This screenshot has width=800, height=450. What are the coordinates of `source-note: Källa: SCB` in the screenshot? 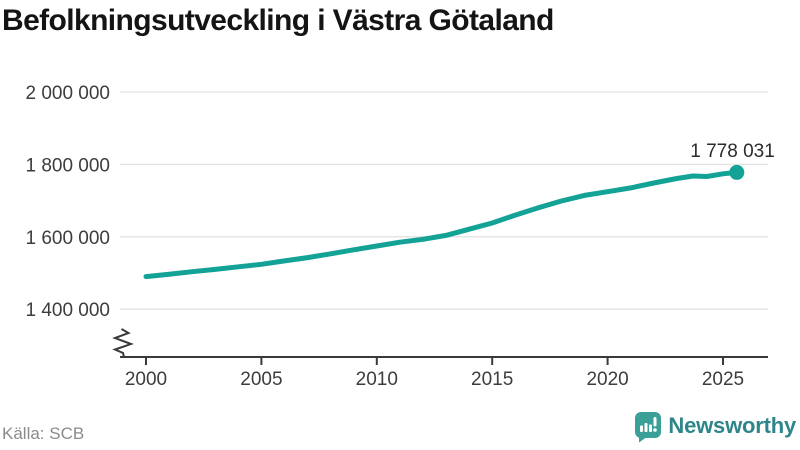 It's located at (43, 433).